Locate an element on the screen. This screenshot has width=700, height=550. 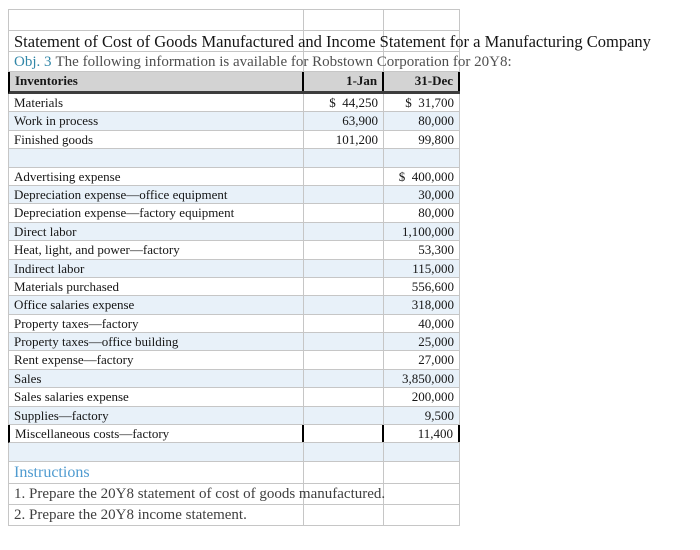
dec-value-cell: 30,000 is located at coordinates (422, 194).